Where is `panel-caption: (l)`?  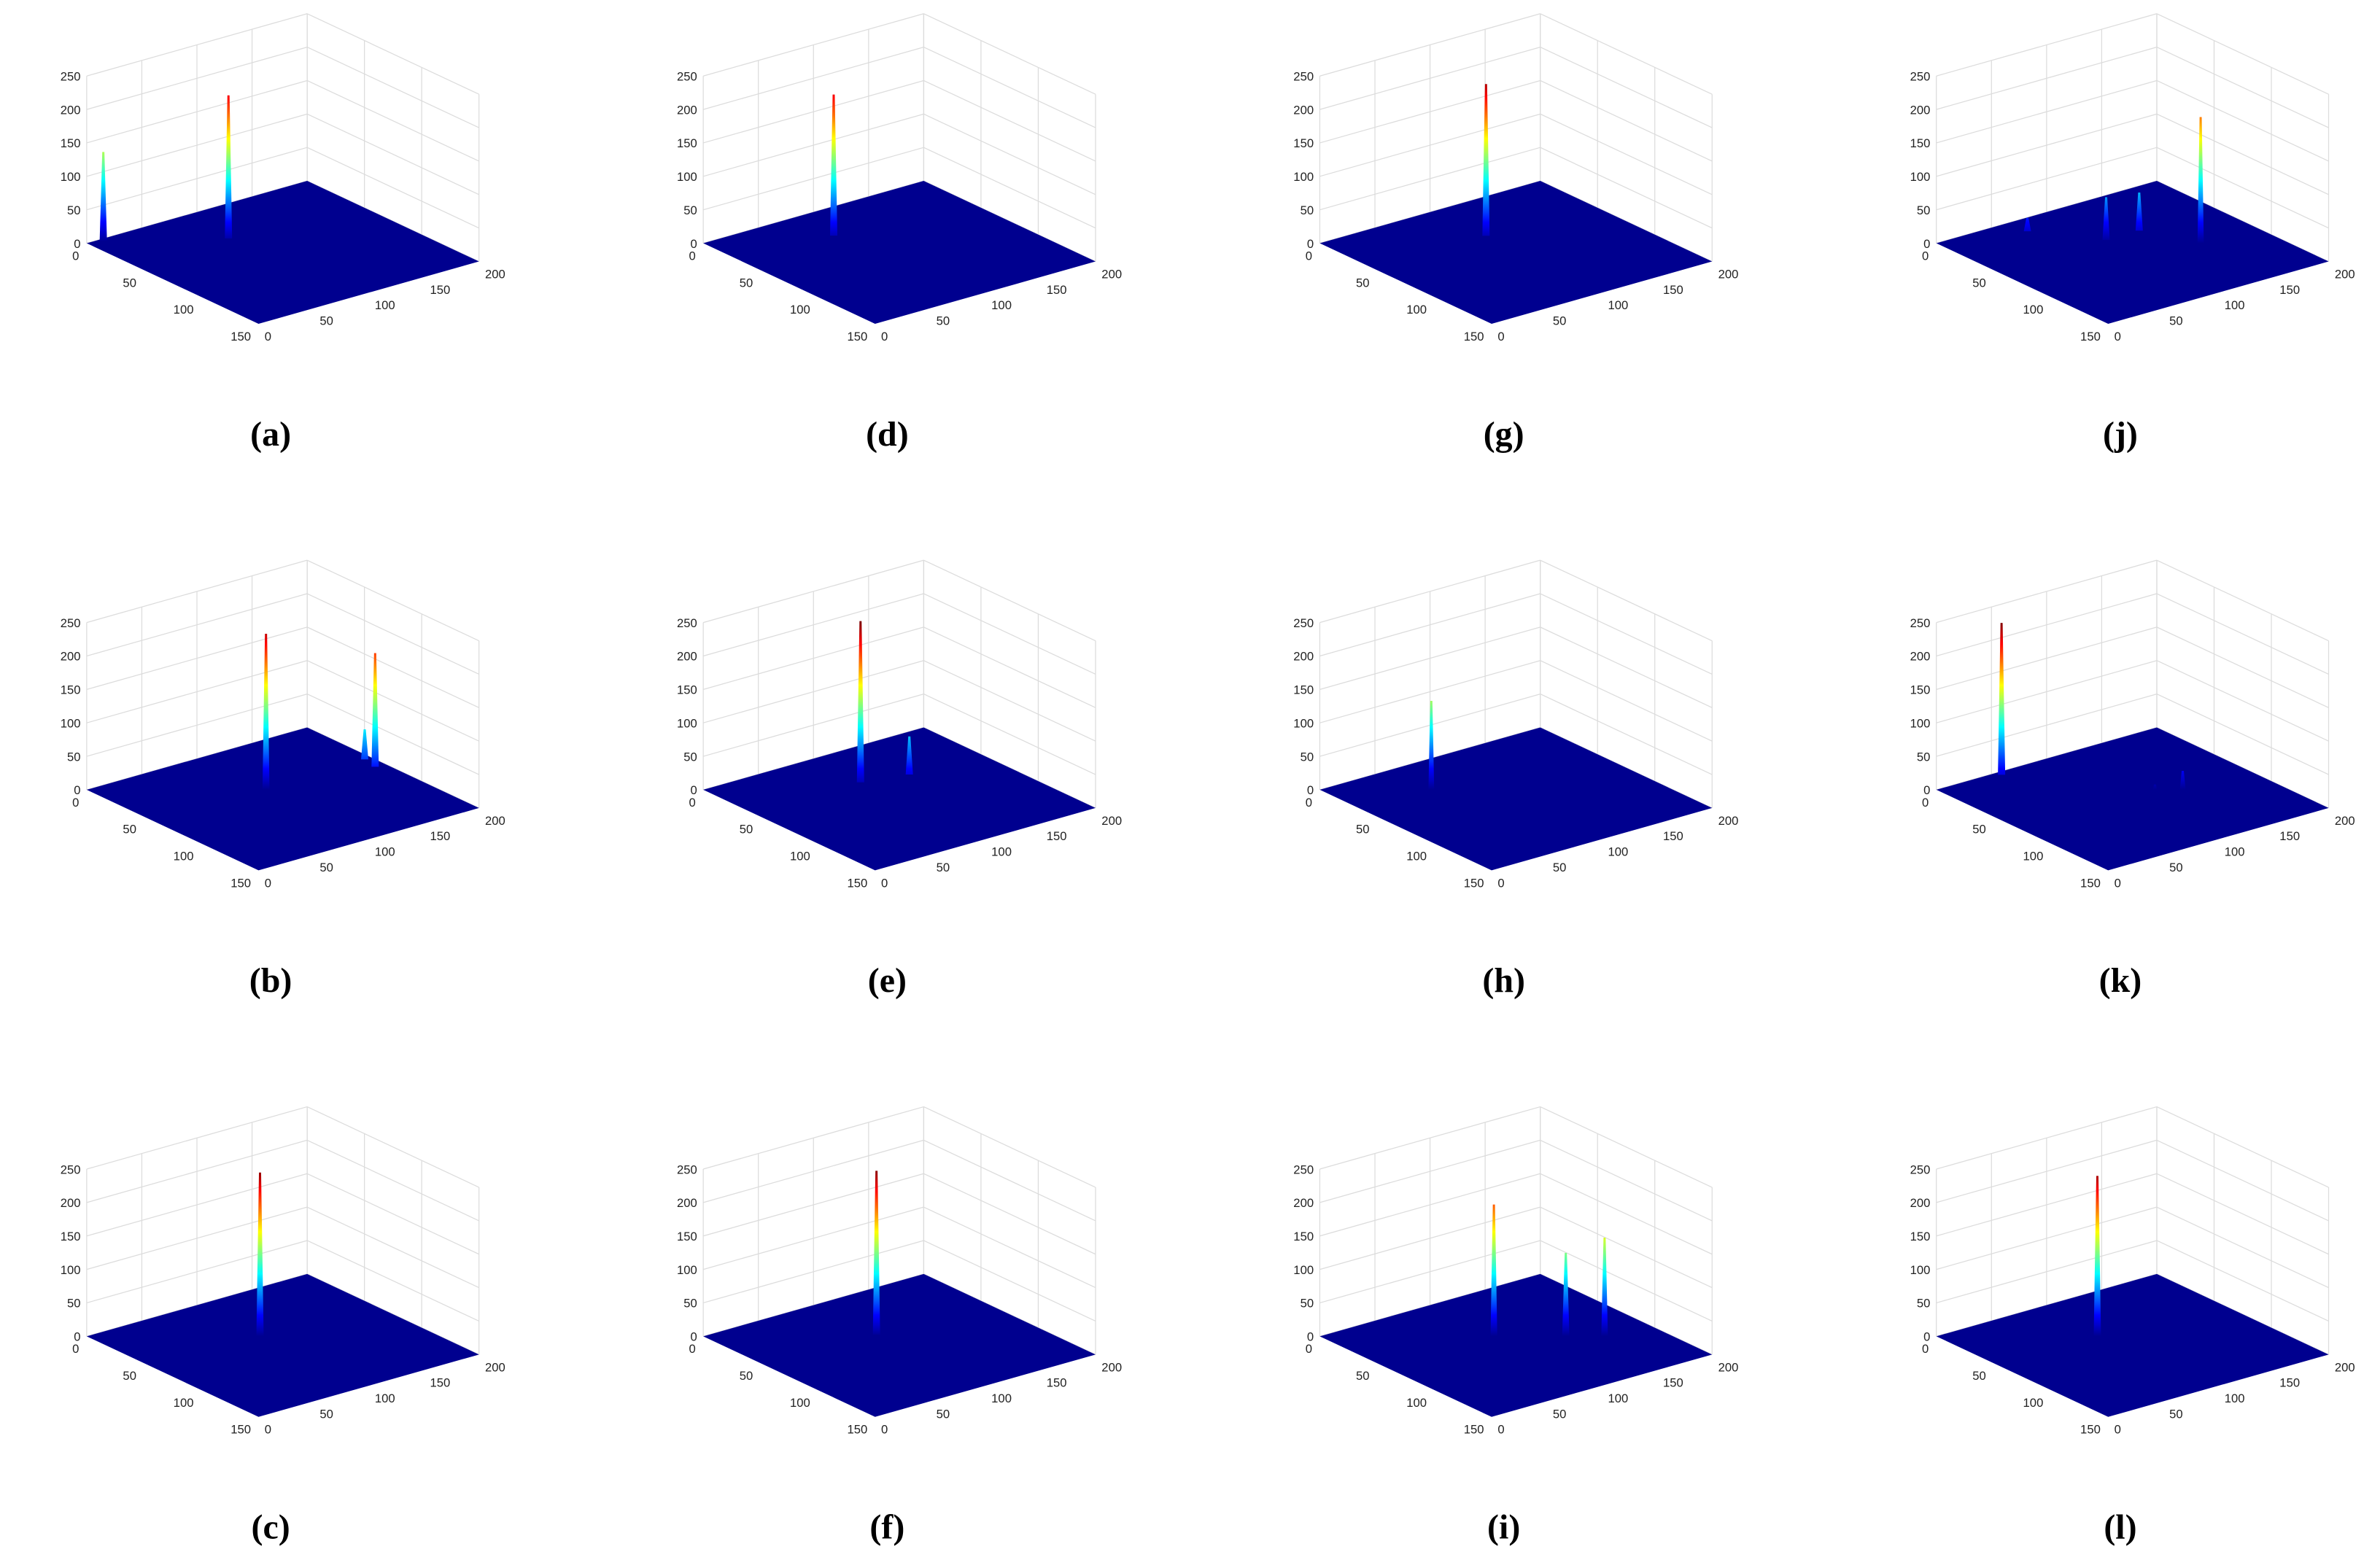
panel-caption: (l) is located at coordinates (2120, 1527).